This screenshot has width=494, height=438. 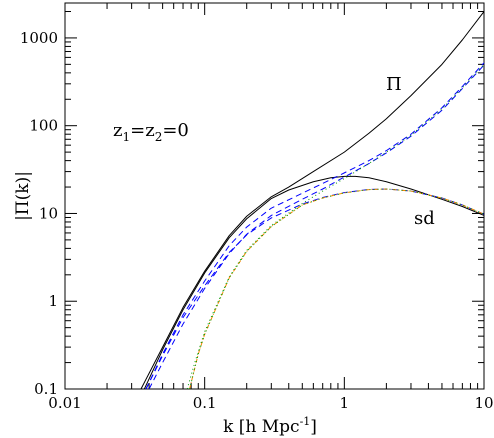 What do you see at coordinates (48, 213) in the screenshot?
I see `y-tick-label: 10` at bounding box center [48, 213].